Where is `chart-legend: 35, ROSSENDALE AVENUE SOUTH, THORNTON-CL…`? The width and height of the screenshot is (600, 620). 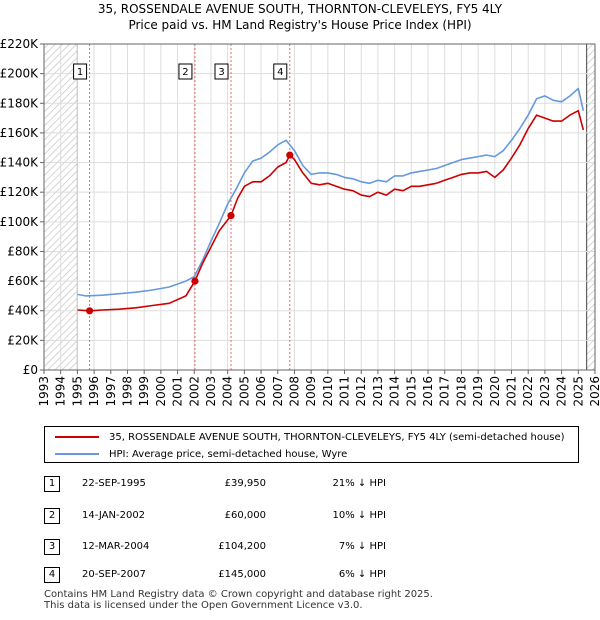 chart-legend: 35, ROSSENDALE AVENUE SOUTH, THORNTON-CL… is located at coordinates (311, 444).